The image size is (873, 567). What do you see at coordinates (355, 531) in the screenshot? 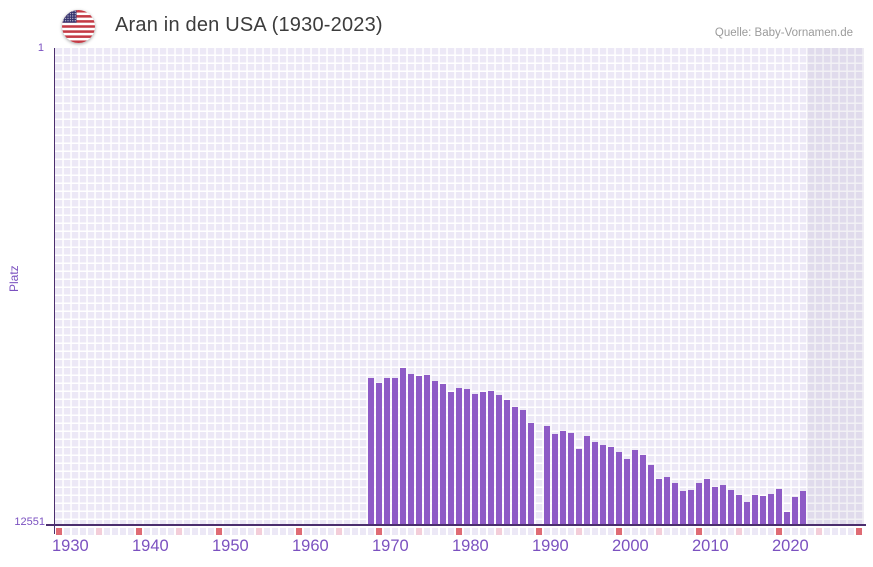
I see `x-tick-cell-1967` at bounding box center [355, 531].